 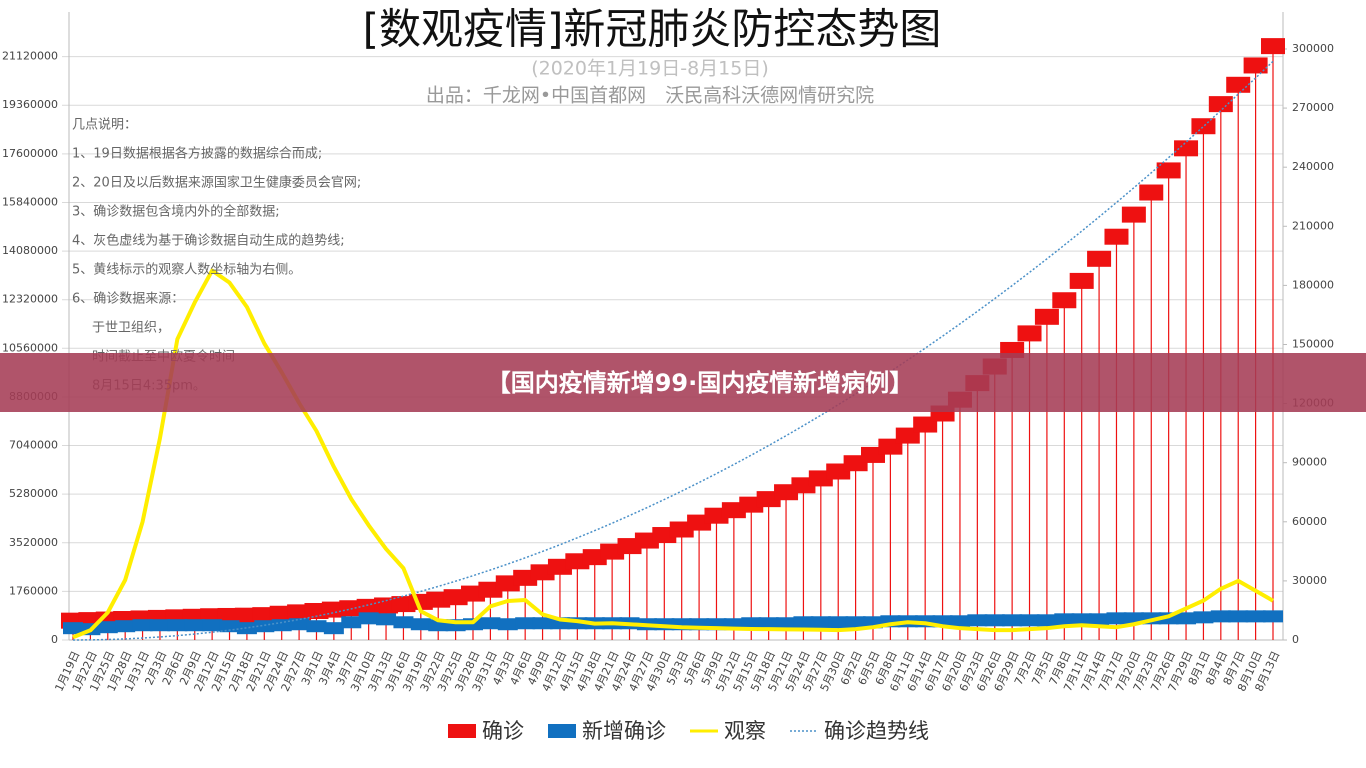 What do you see at coordinates (128, 299) in the screenshot?
I see `note-line: 6、确诊数据来源：` at bounding box center [128, 299].